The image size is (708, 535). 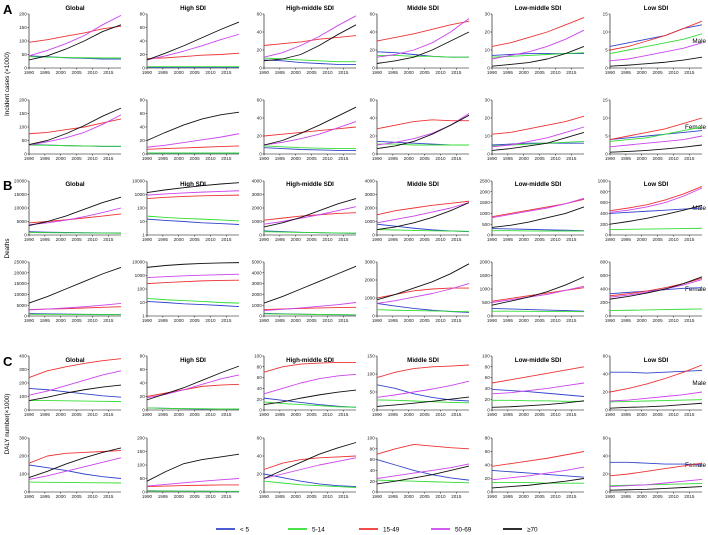 I want to click on row-label-male: Male, so click(x=699, y=41).